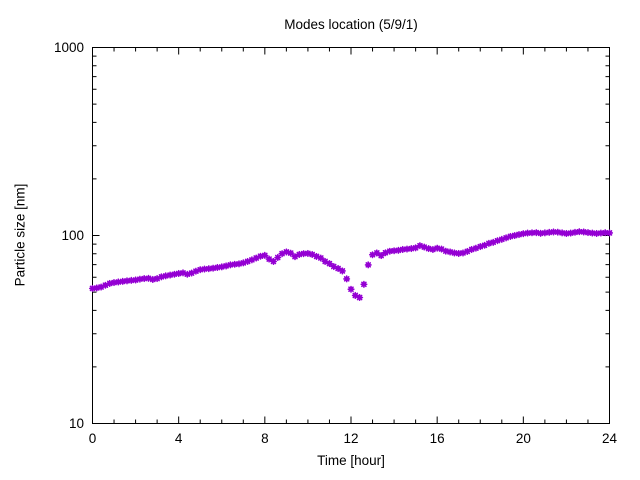 This screenshot has width=640, height=480. What do you see at coordinates (69, 47) in the screenshot?
I see `y-tick-label: 1000` at bounding box center [69, 47].